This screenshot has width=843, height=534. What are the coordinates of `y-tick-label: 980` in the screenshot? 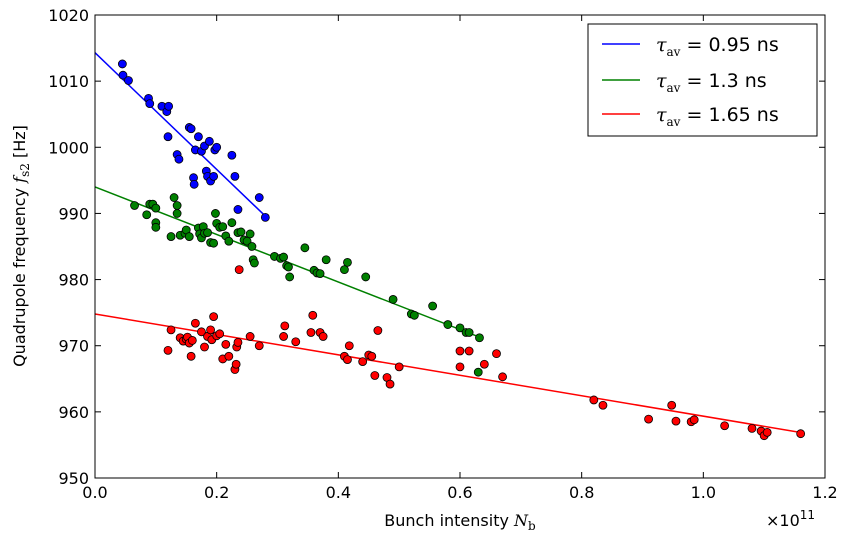 It's located at (73, 280).